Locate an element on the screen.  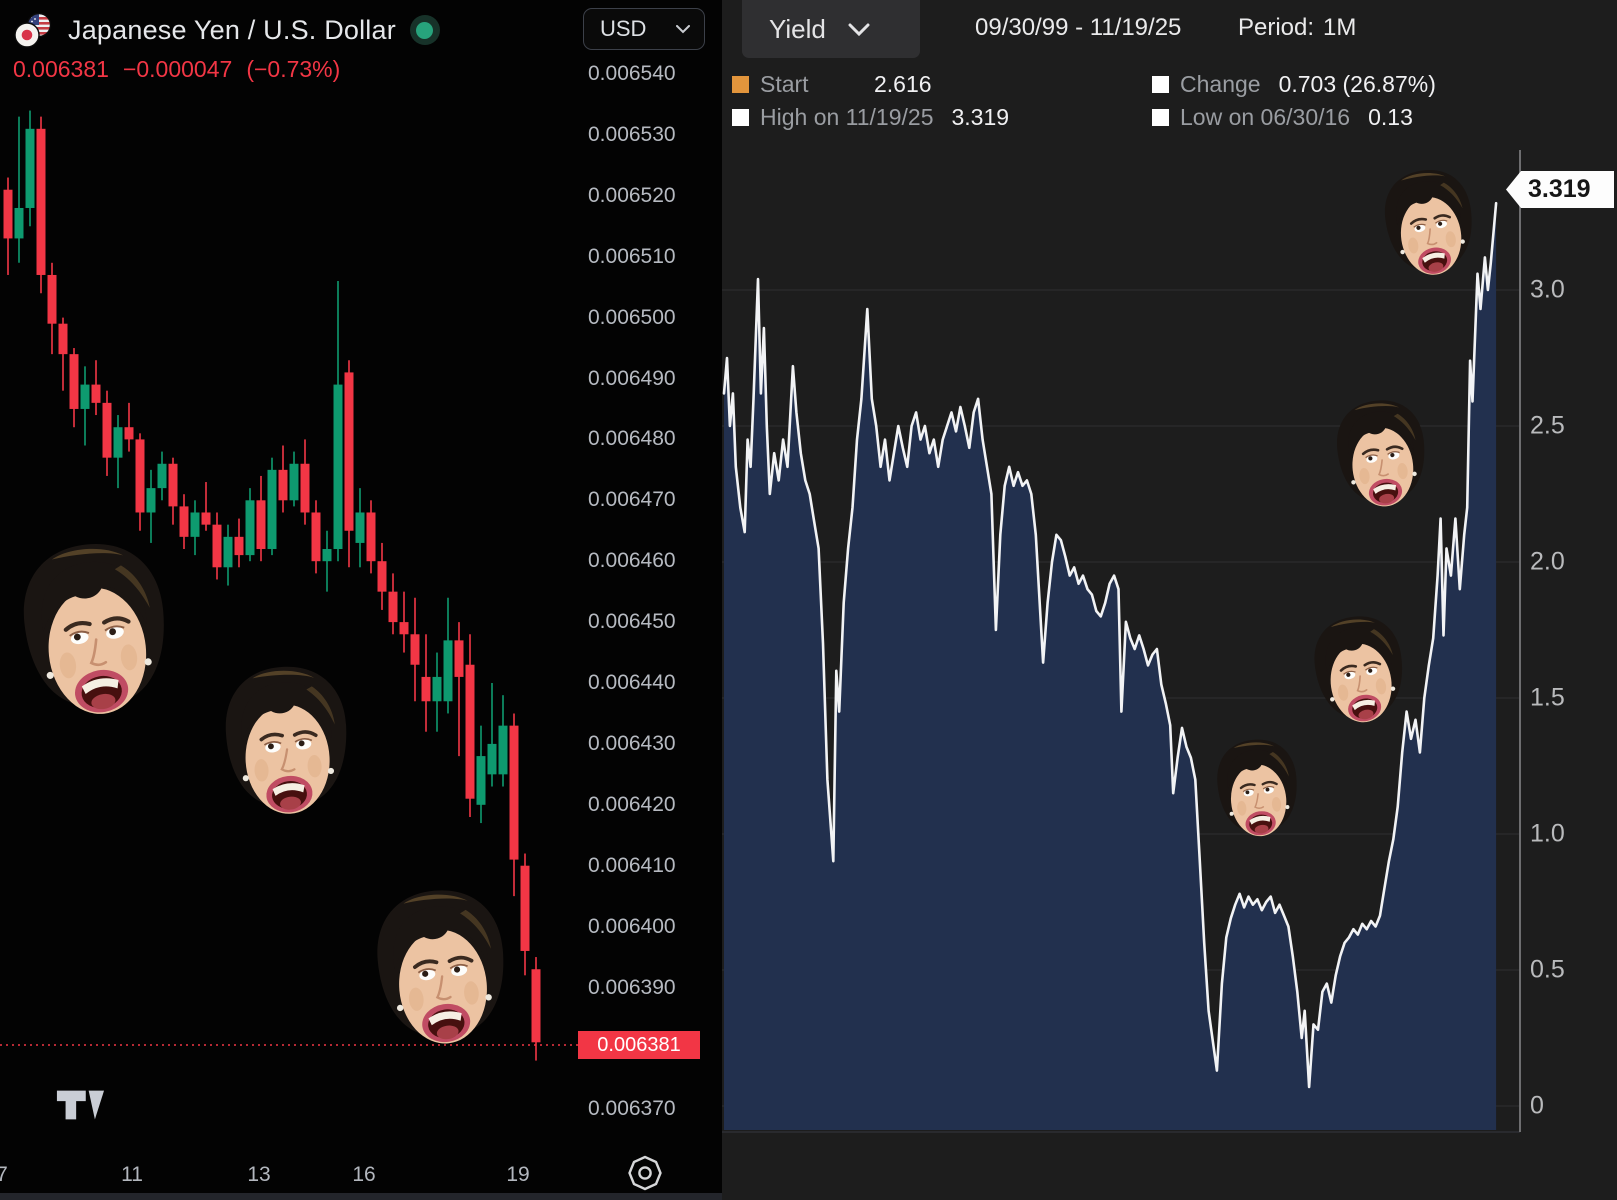
y-axis-label: 0.006460 is located at coordinates (632, 561).